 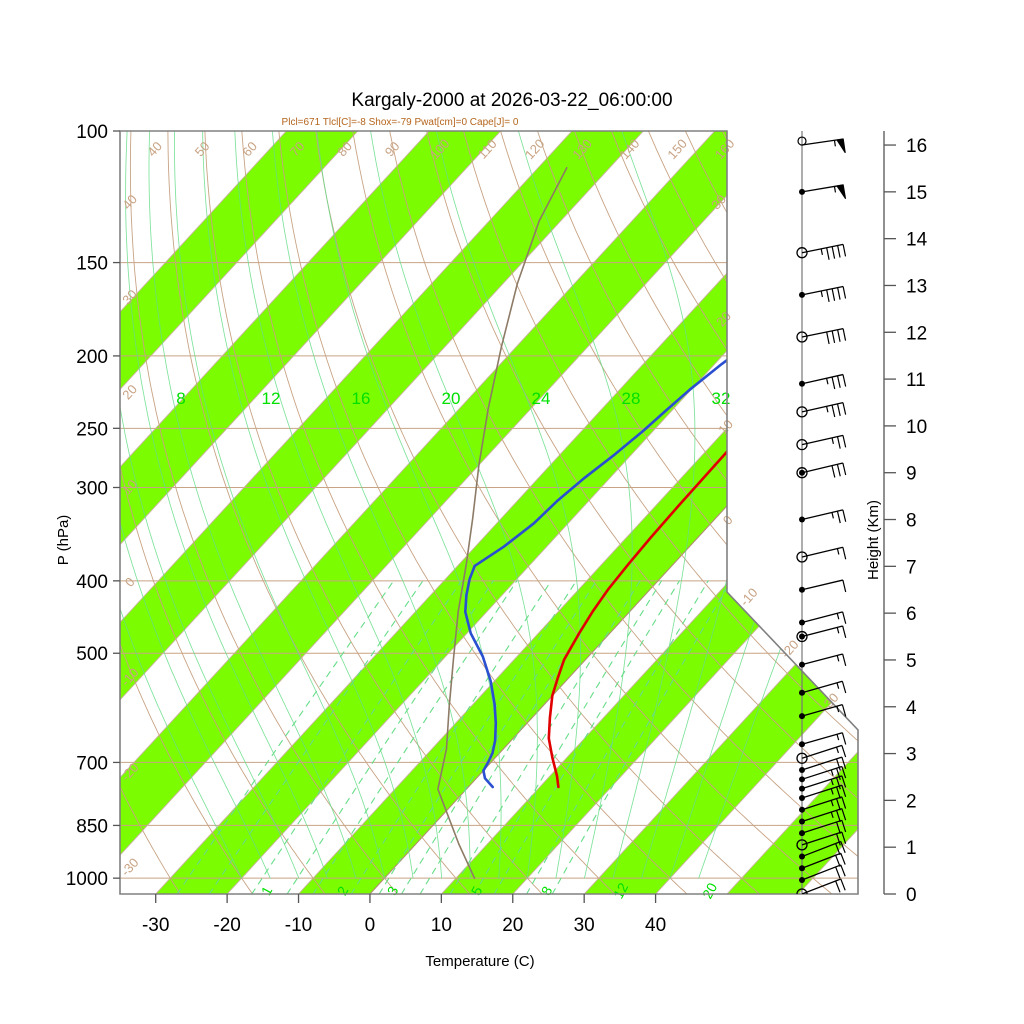 What do you see at coordinates (92, 763) in the screenshot?
I see `pressure-tick-700: 700` at bounding box center [92, 763].